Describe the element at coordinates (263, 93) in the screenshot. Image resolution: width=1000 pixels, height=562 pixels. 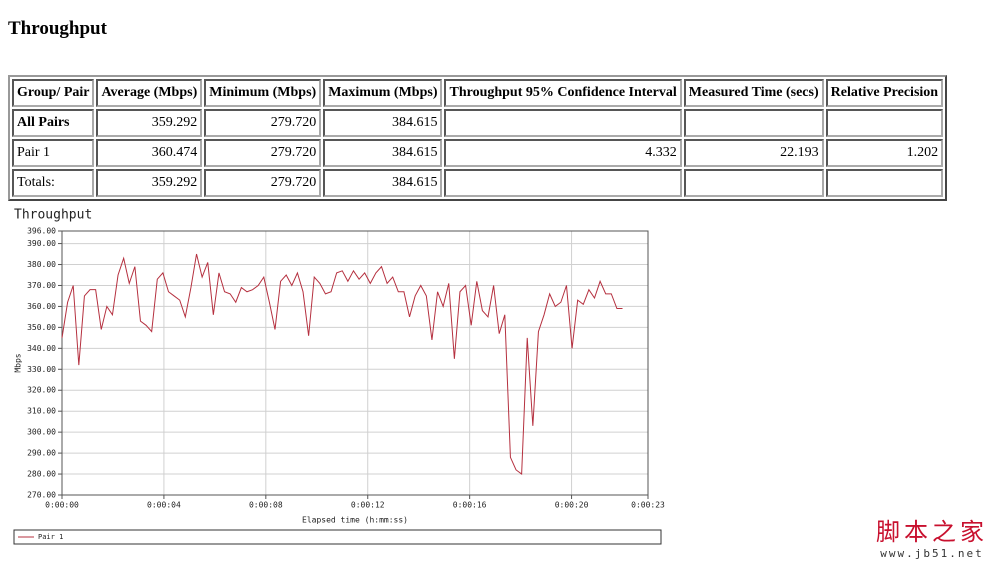
I see `header-cell: Minimum (Mbps)` at that location.